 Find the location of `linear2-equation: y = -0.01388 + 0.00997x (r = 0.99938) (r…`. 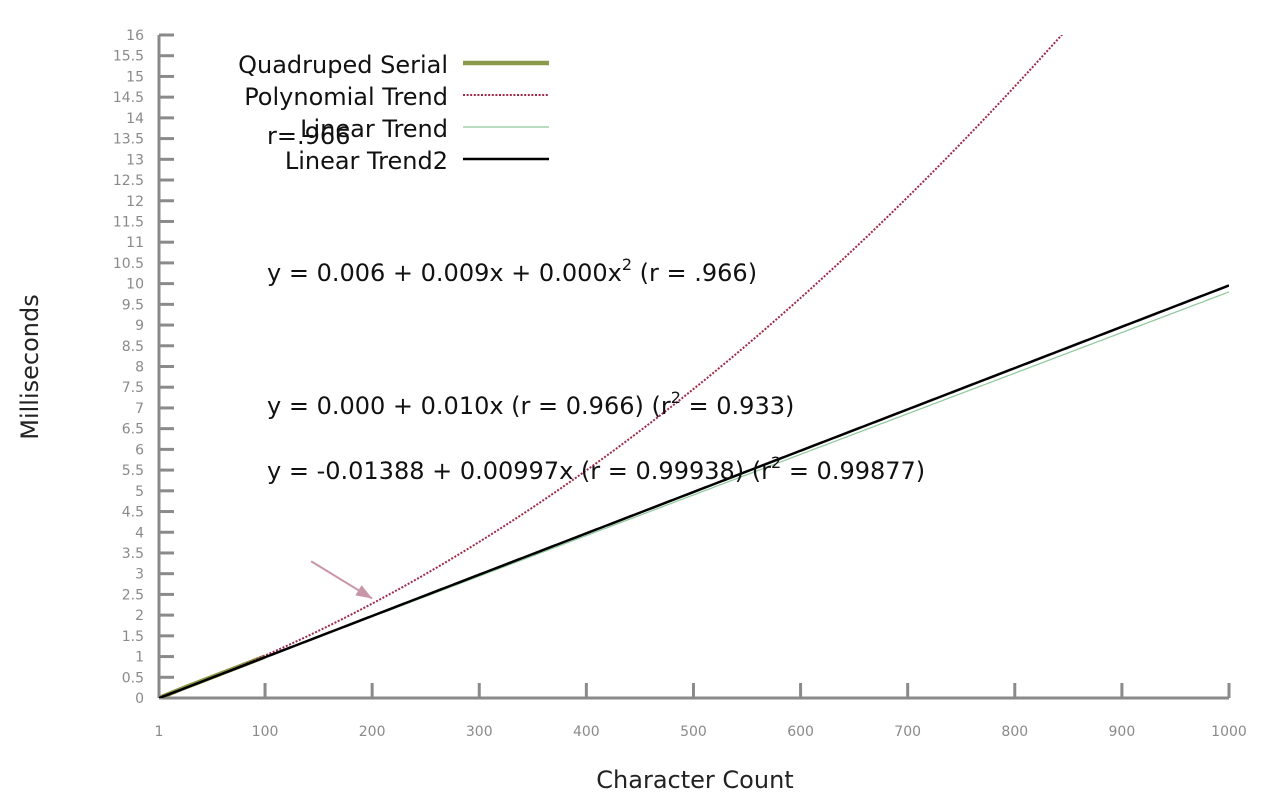

linear2-equation: y = -0.01388 + 0.00997x (r = 0.99938) (r… is located at coordinates (596, 469).